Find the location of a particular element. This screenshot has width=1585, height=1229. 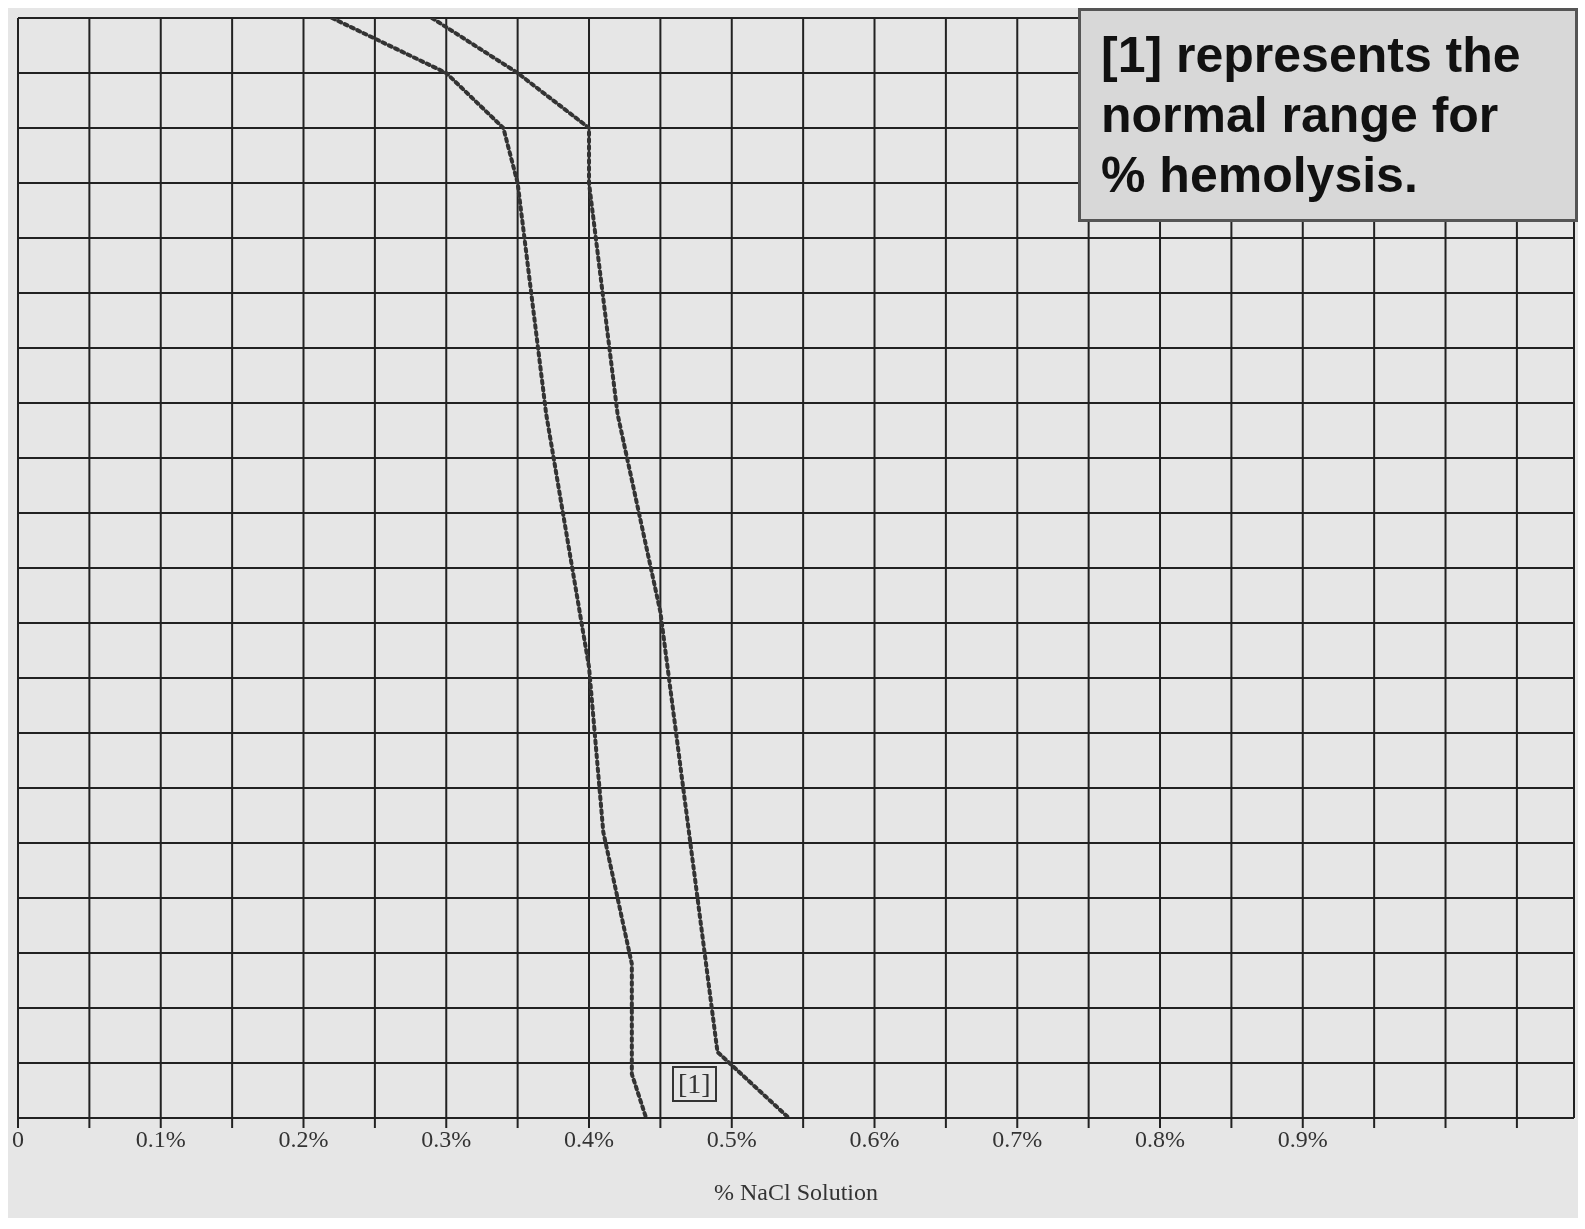

x-tick-label: 0.4% is located at coordinates (589, 1139).